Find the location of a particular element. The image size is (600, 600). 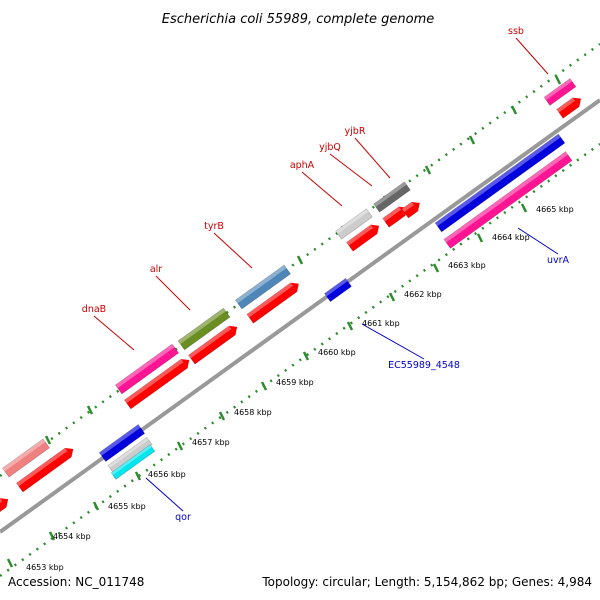

dnaB-block-face is located at coordinates (147, 369).